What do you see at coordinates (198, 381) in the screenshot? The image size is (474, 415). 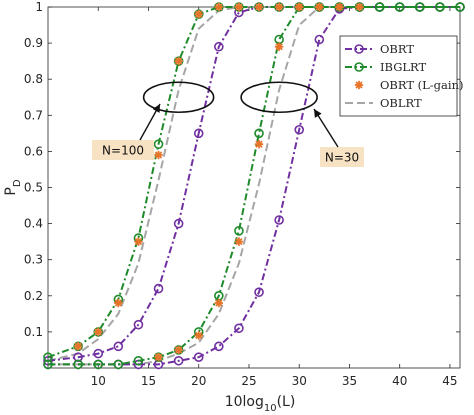 I see `x-tick-label: 20` at bounding box center [198, 381].